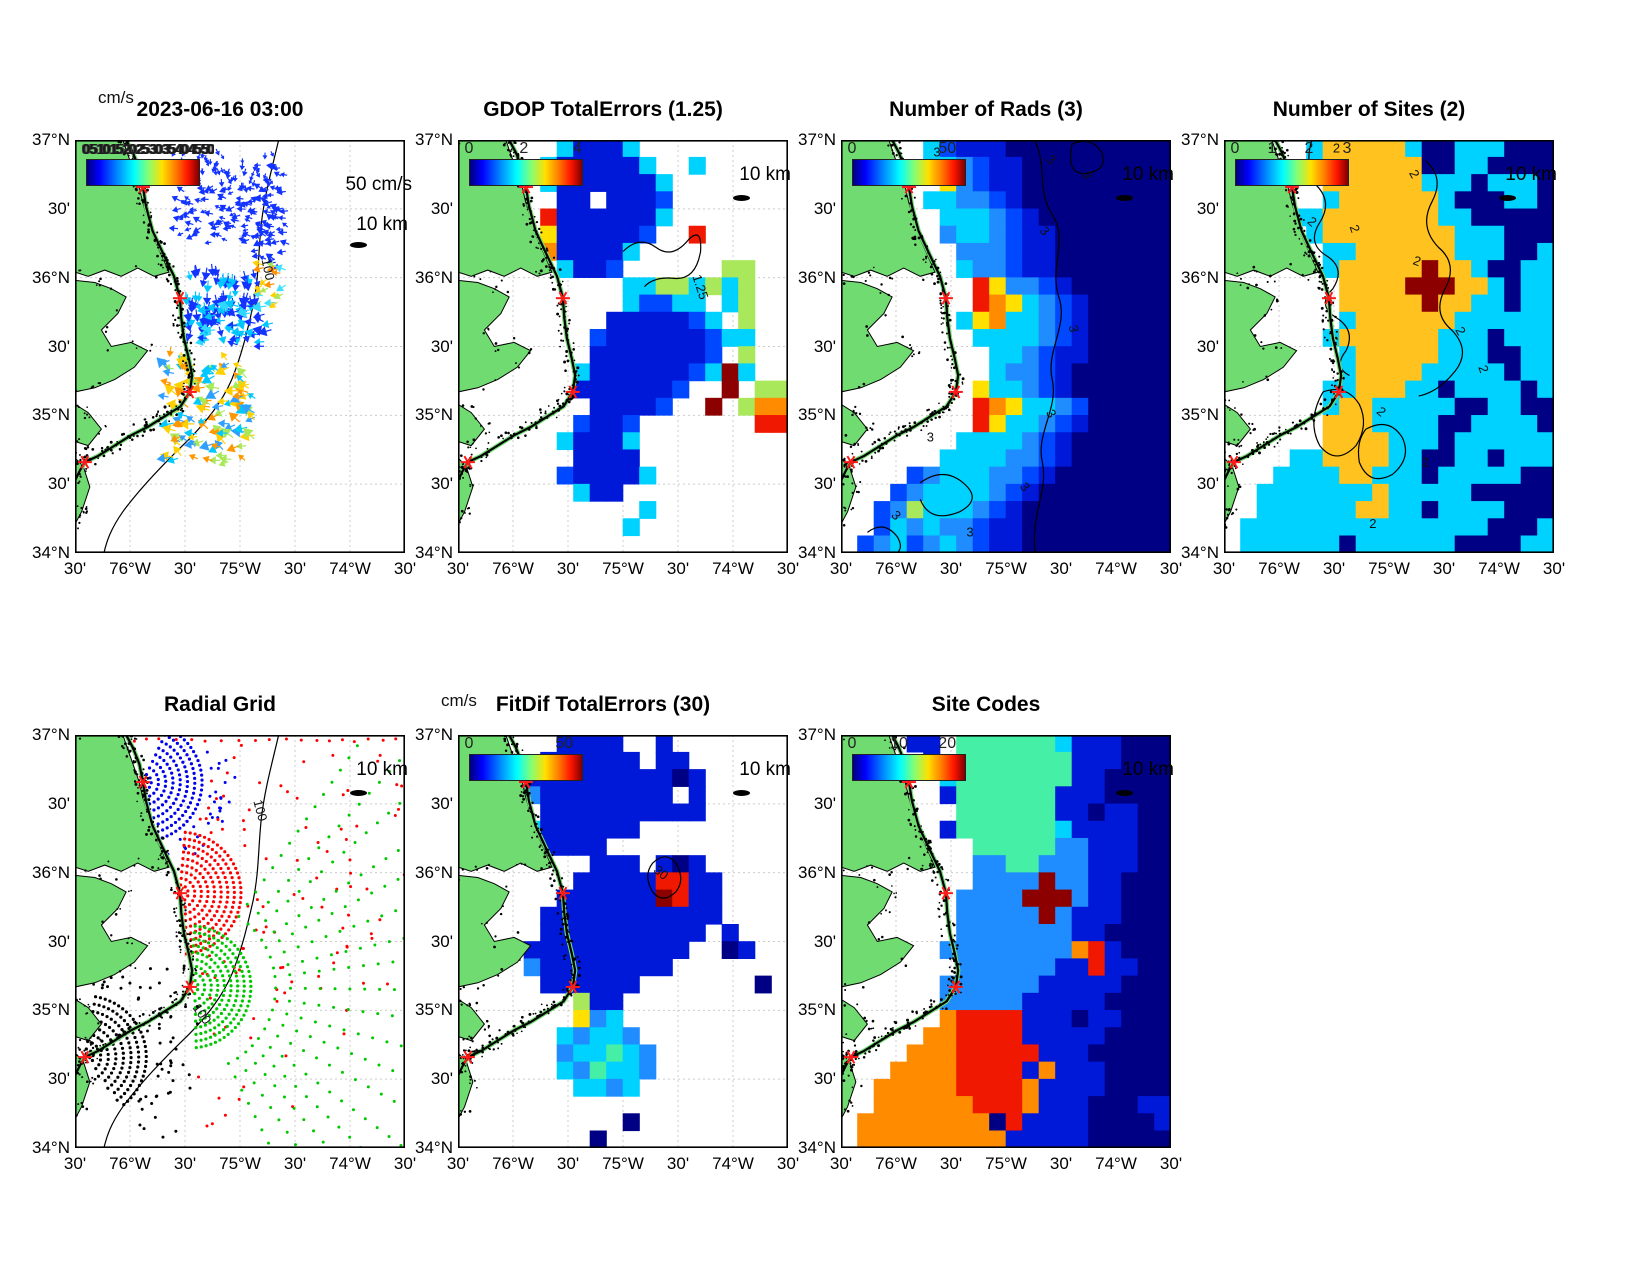 The image size is (1650, 1275). I want to click on land-polygons, so click(122, 927).